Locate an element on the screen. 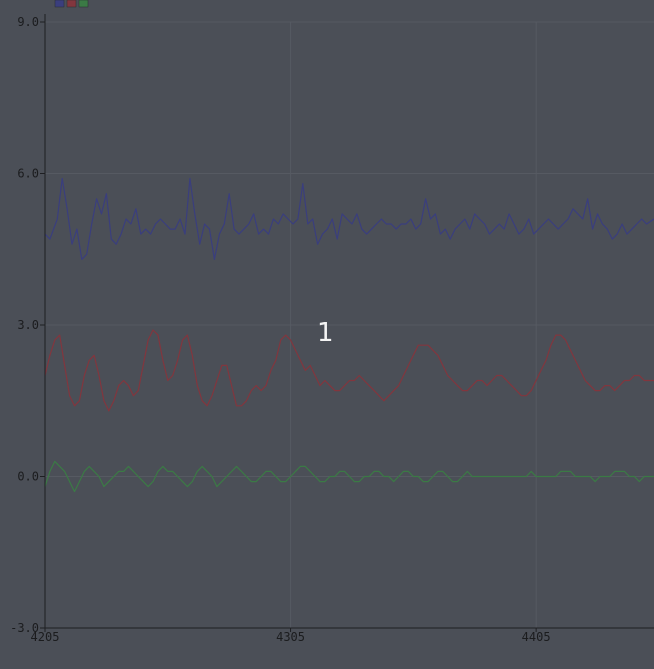 The image size is (654, 669). x-tick-label: 4405 is located at coordinates (536, 637).